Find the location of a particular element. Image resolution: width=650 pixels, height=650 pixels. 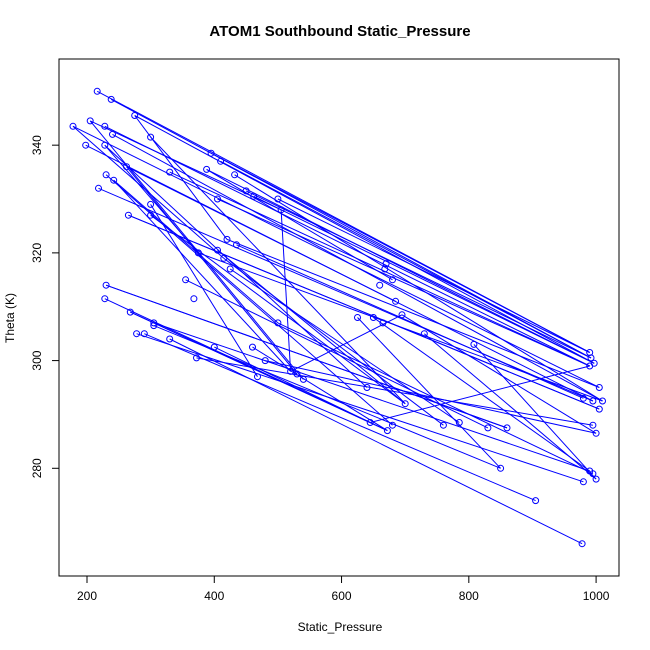

y-tick-label: 280 is located at coordinates (37, 468).